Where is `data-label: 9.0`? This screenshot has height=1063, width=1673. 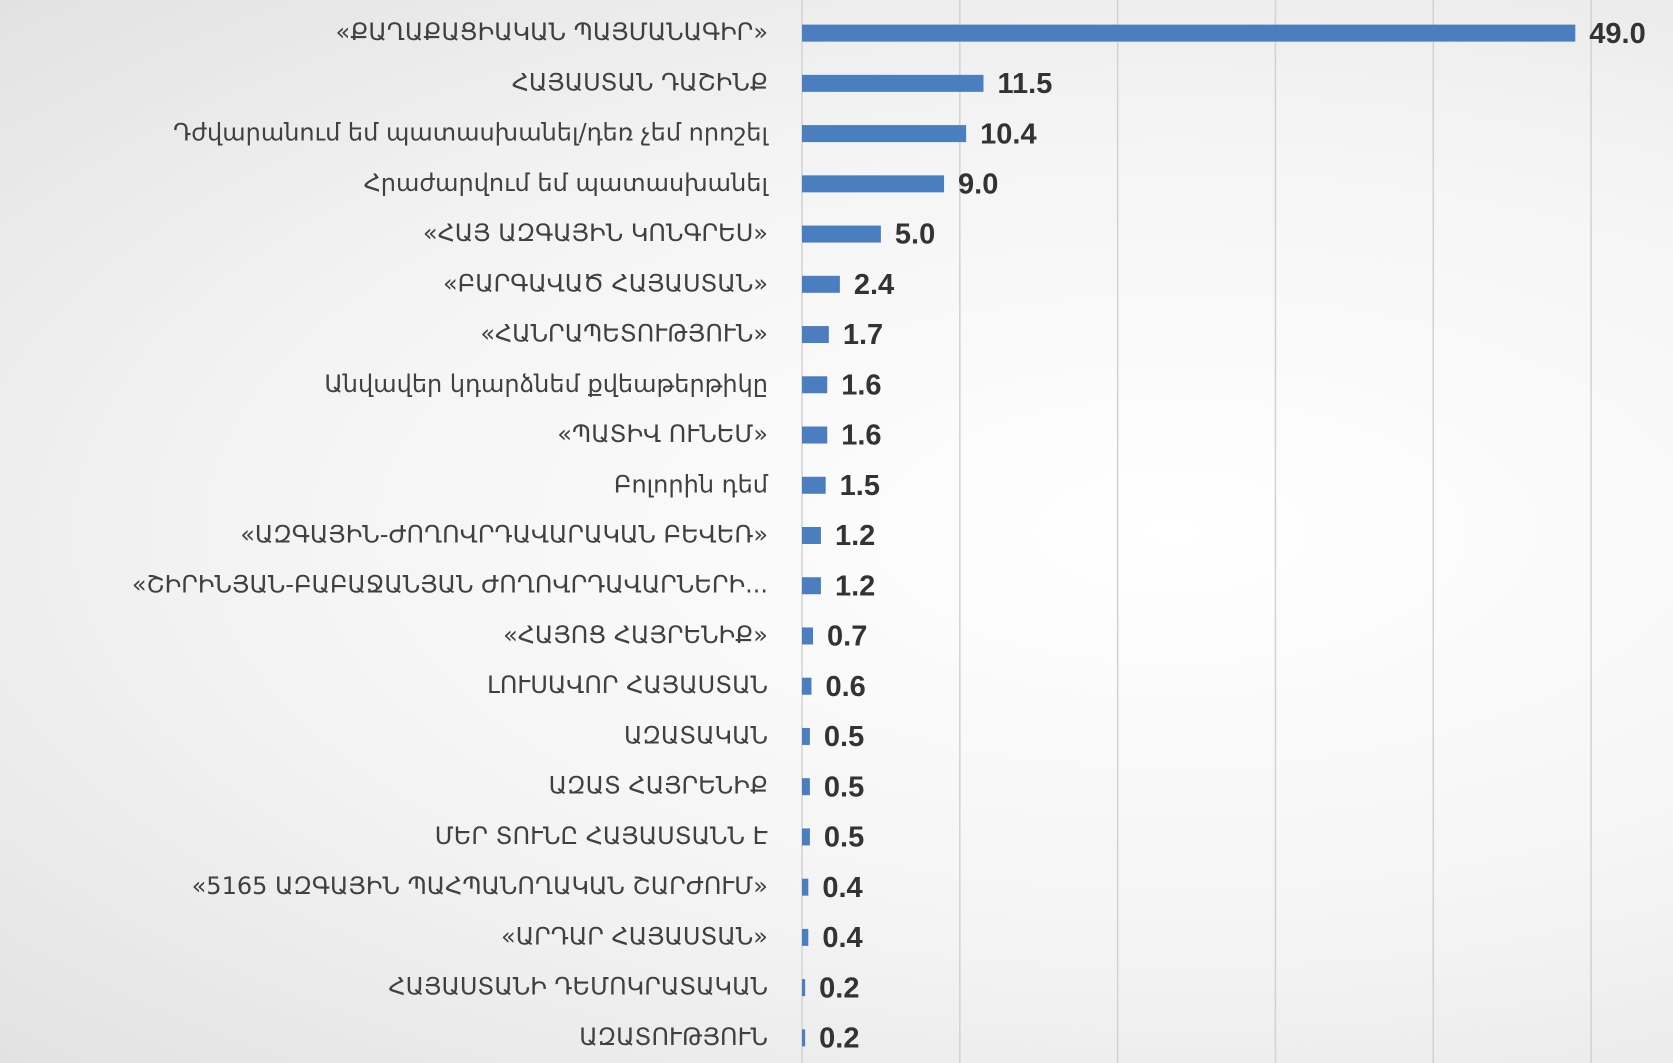 data-label: 9.0 is located at coordinates (978, 184).